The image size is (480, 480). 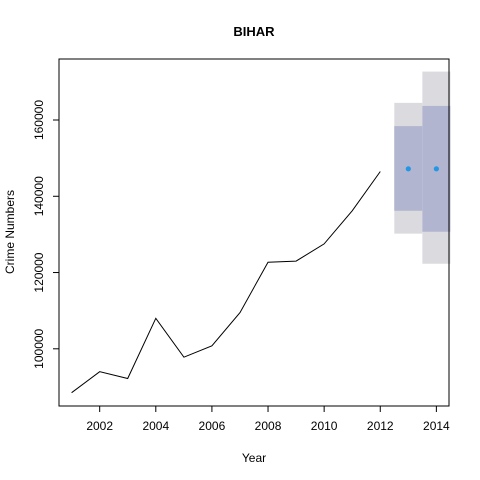 What do you see at coordinates (155, 426) in the screenshot?
I see `x-tick-label: 2004` at bounding box center [155, 426].